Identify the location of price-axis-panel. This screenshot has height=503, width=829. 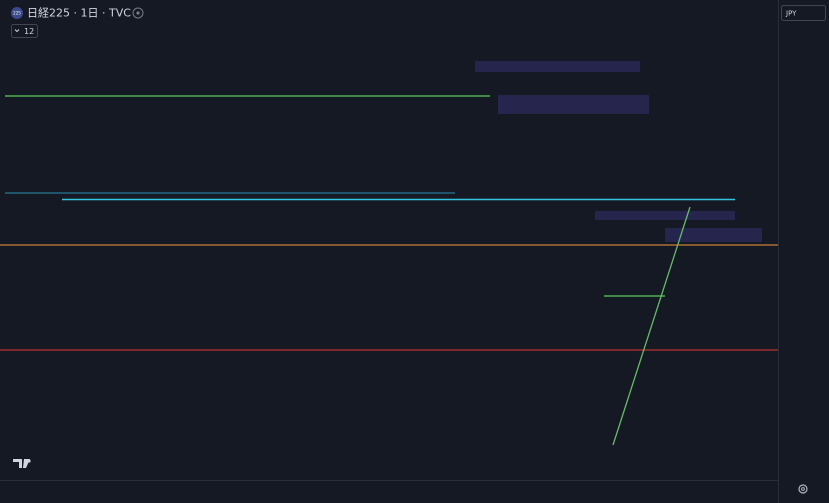
(803, 251).